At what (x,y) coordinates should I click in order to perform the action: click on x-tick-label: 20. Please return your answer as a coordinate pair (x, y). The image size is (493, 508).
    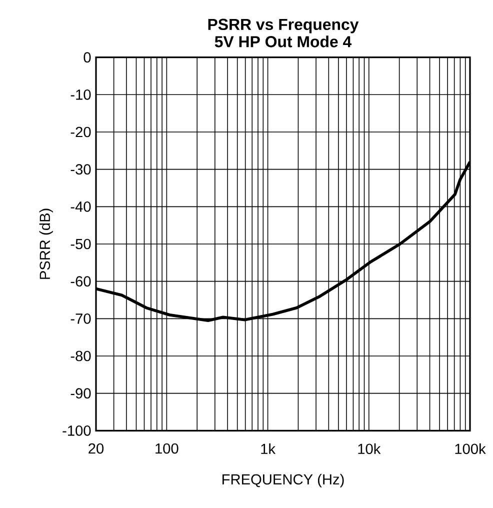
    Looking at the image, I should click on (96, 448).